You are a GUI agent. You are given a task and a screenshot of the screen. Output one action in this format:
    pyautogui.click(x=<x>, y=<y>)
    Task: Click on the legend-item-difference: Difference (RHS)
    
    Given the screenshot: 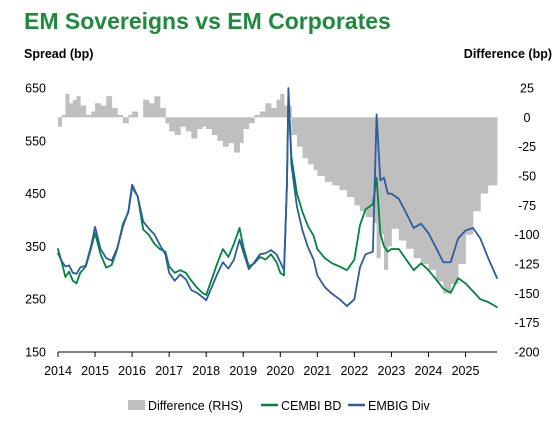 What is the action you would take?
    pyautogui.click(x=185, y=406)
    